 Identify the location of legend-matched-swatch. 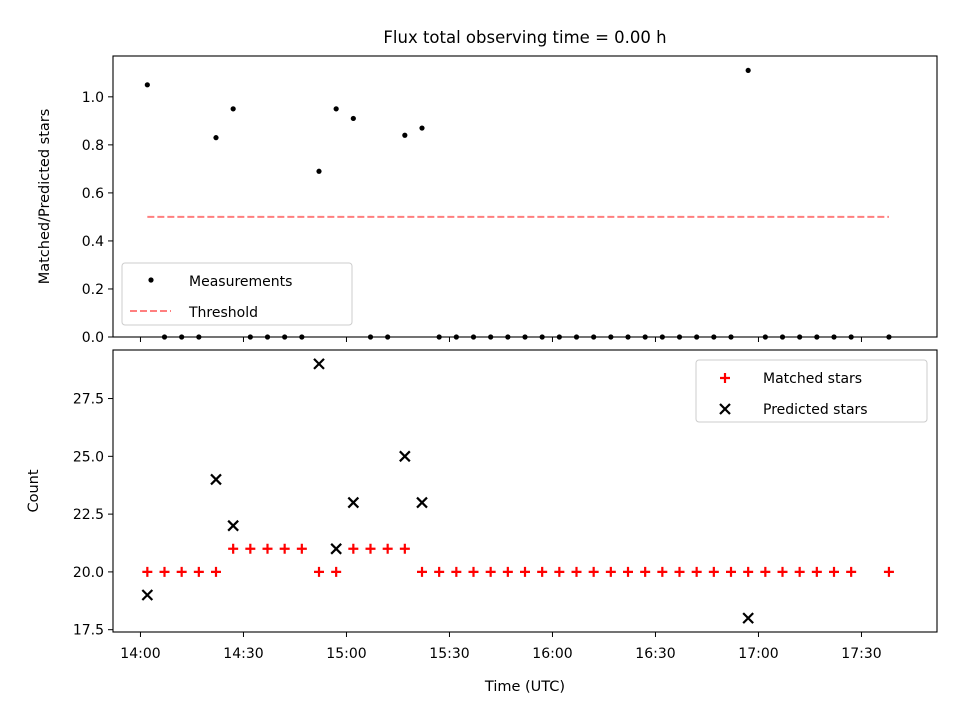
(725, 378).